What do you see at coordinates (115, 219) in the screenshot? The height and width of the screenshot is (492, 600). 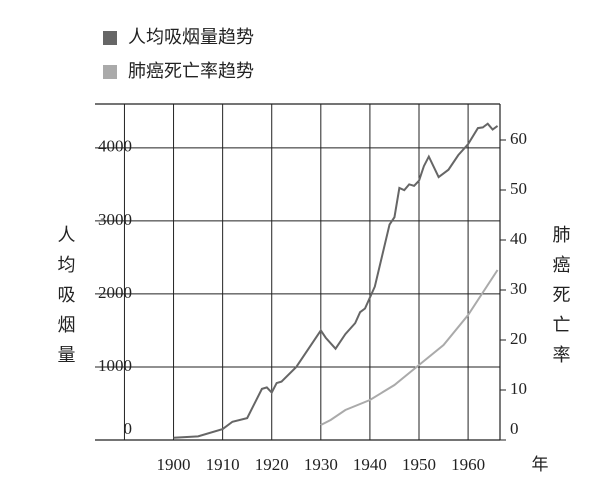 I see `y-tick-label: 3000` at bounding box center [115, 219].